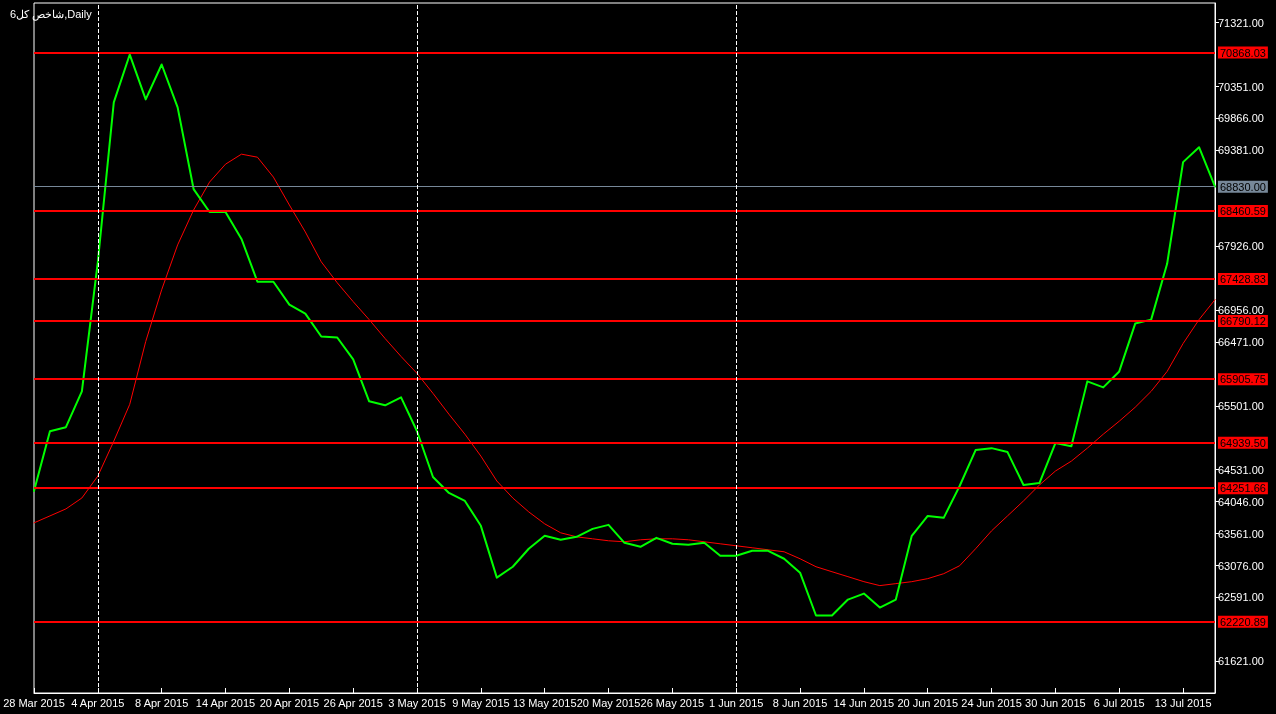 The width and height of the screenshot is (1276, 714). What do you see at coordinates (1055, 702) in the screenshot?
I see `x-tick-label: 30 Jun 2015` at bounding box center [1055, 702].